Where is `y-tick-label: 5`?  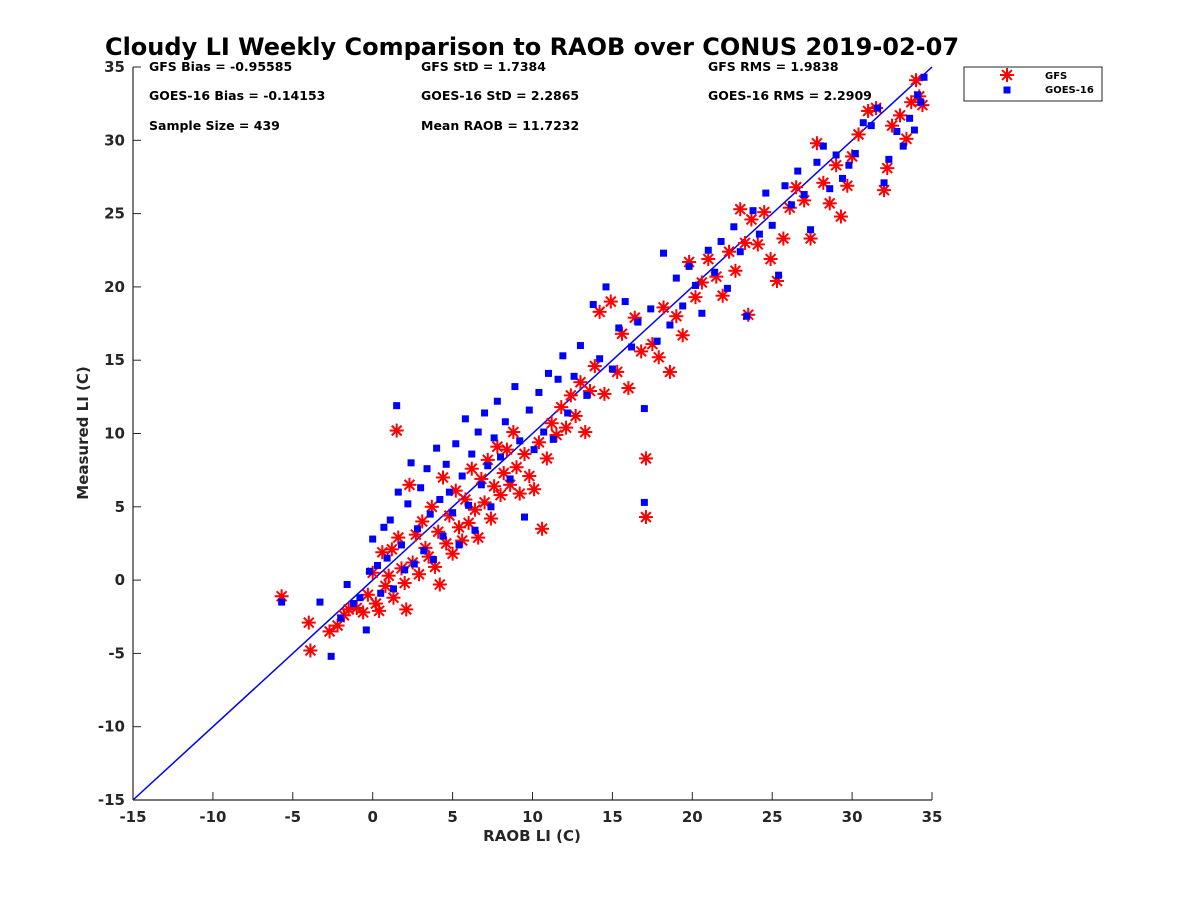 y-tick-label: 5 is located at coordinates (120, 507).